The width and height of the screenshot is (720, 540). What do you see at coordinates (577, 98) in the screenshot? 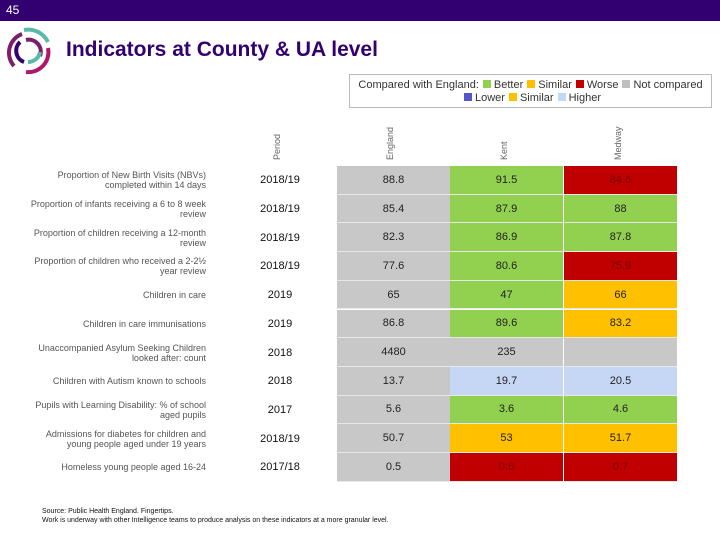
I see `legend-item: Higher` at bounding box center [577, 98].